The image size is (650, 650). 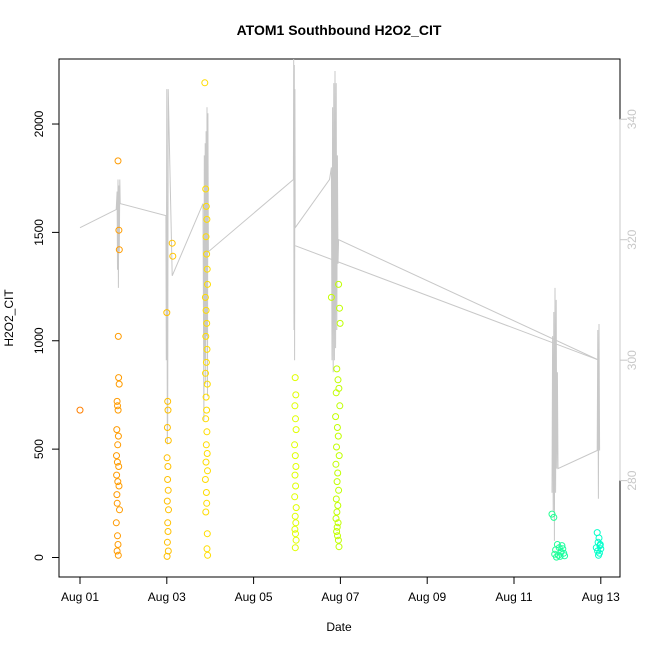 I want to click on secondary-y-axis: 280 300 320 340, so click(x=629, y=300).